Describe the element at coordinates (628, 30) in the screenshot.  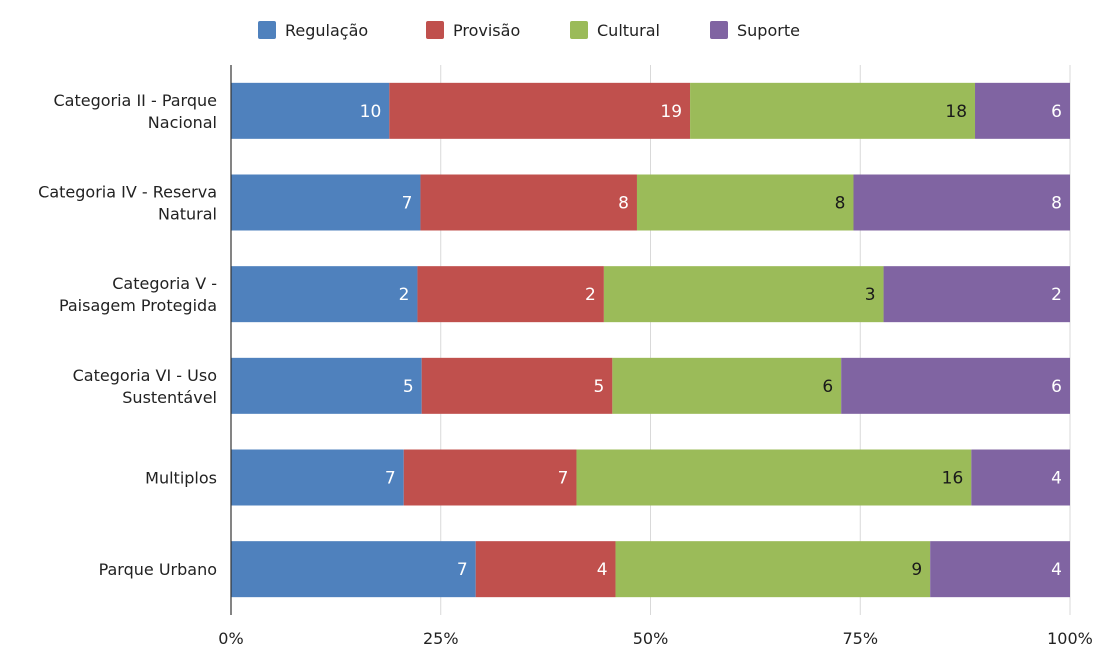
I see `legend-label: Cultural` at that location.